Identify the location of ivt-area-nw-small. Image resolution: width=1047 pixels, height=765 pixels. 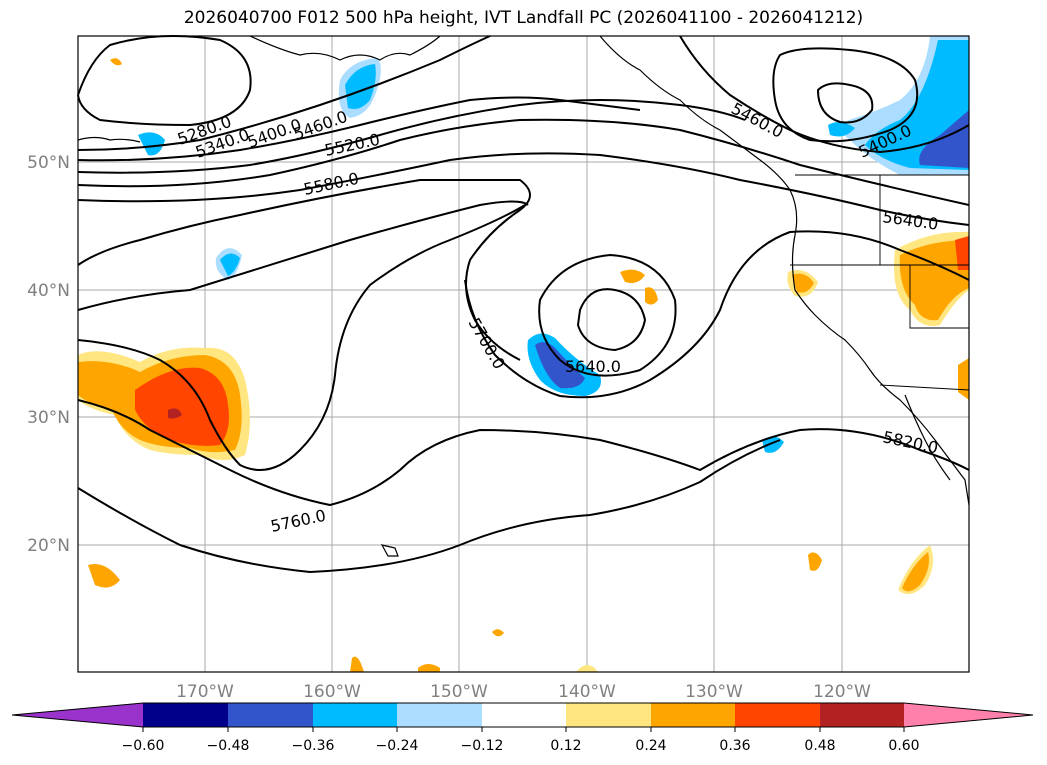
(151, 144).